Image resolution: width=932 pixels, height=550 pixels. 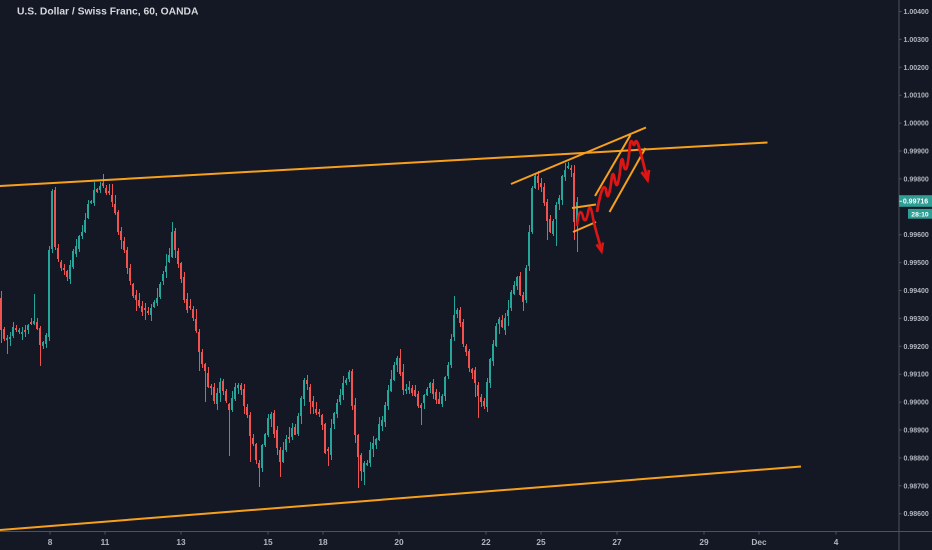 What do you see at coordinates (617, 542) in the screenshot?
I see `svg-text: 27` at bounding box center [617, 542].